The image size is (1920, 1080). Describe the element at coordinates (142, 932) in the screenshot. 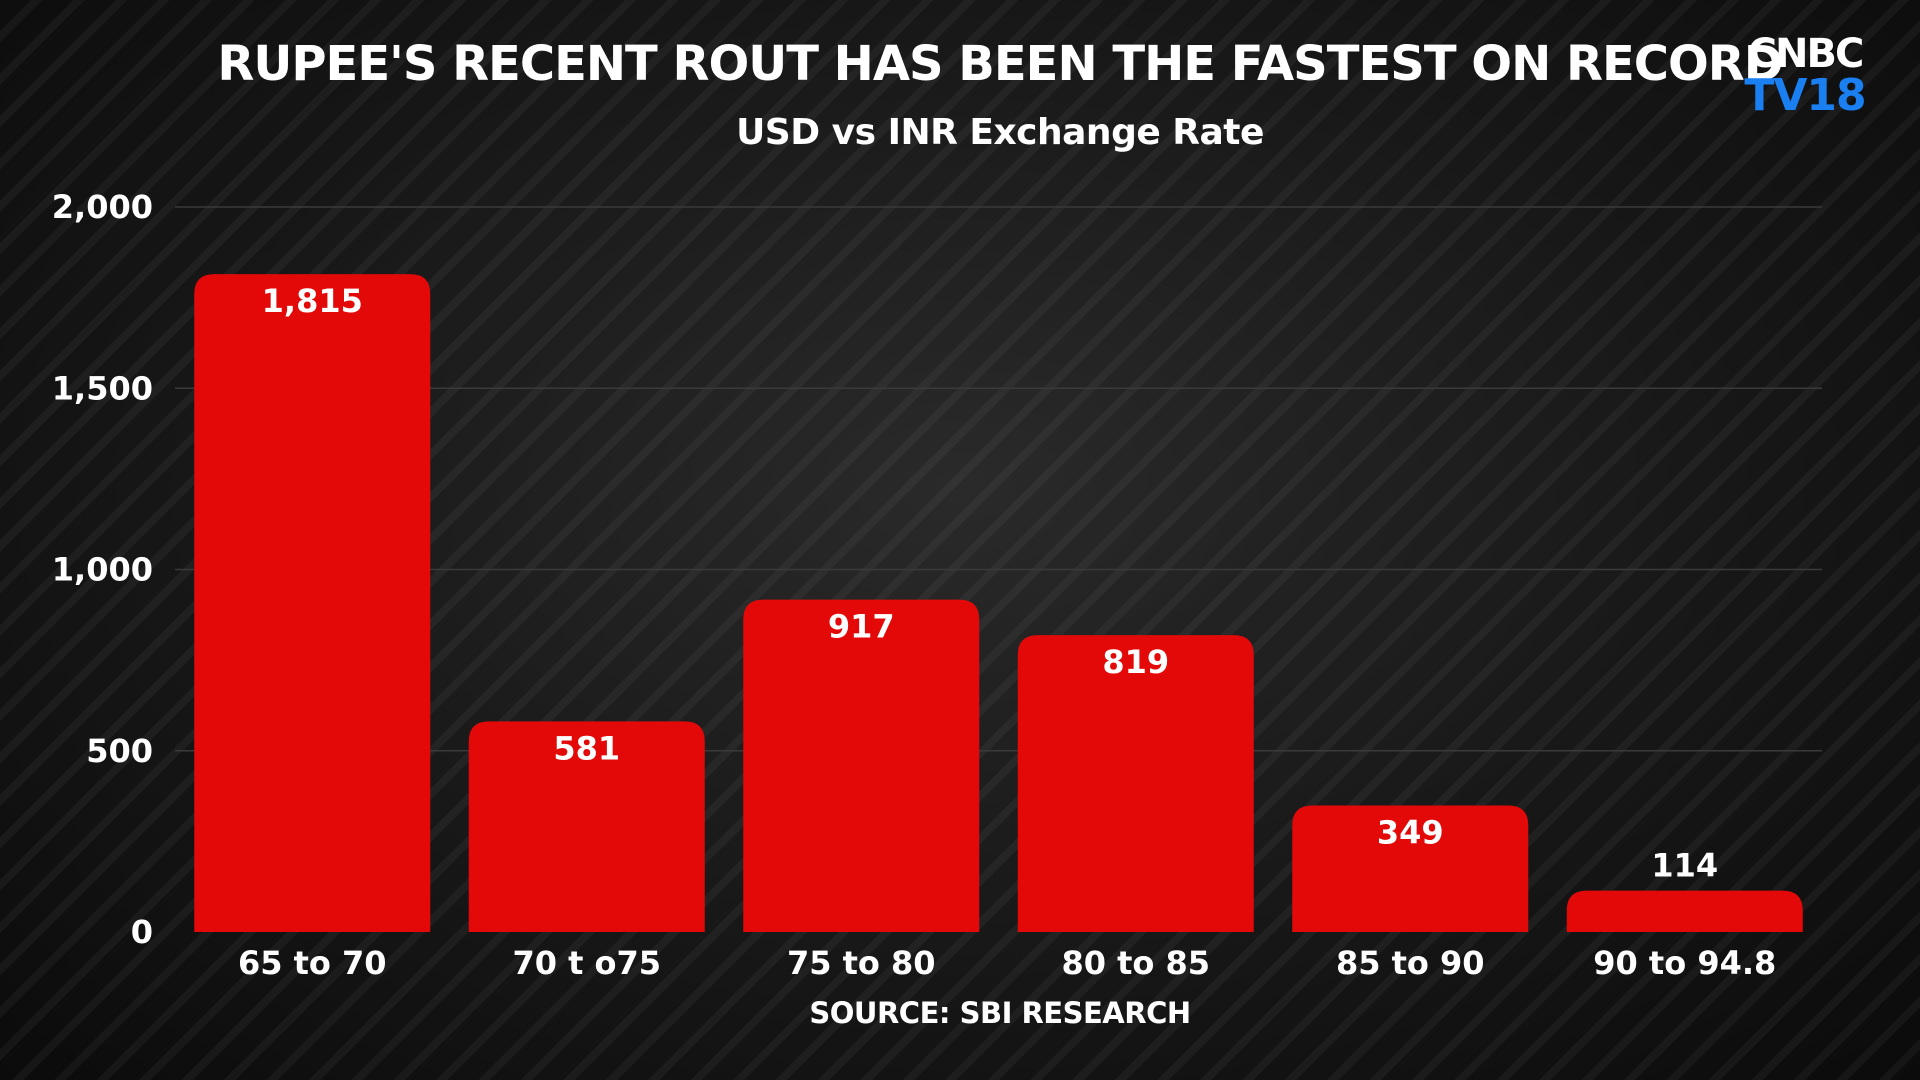

I see `y-tick-label: 0` at that location.